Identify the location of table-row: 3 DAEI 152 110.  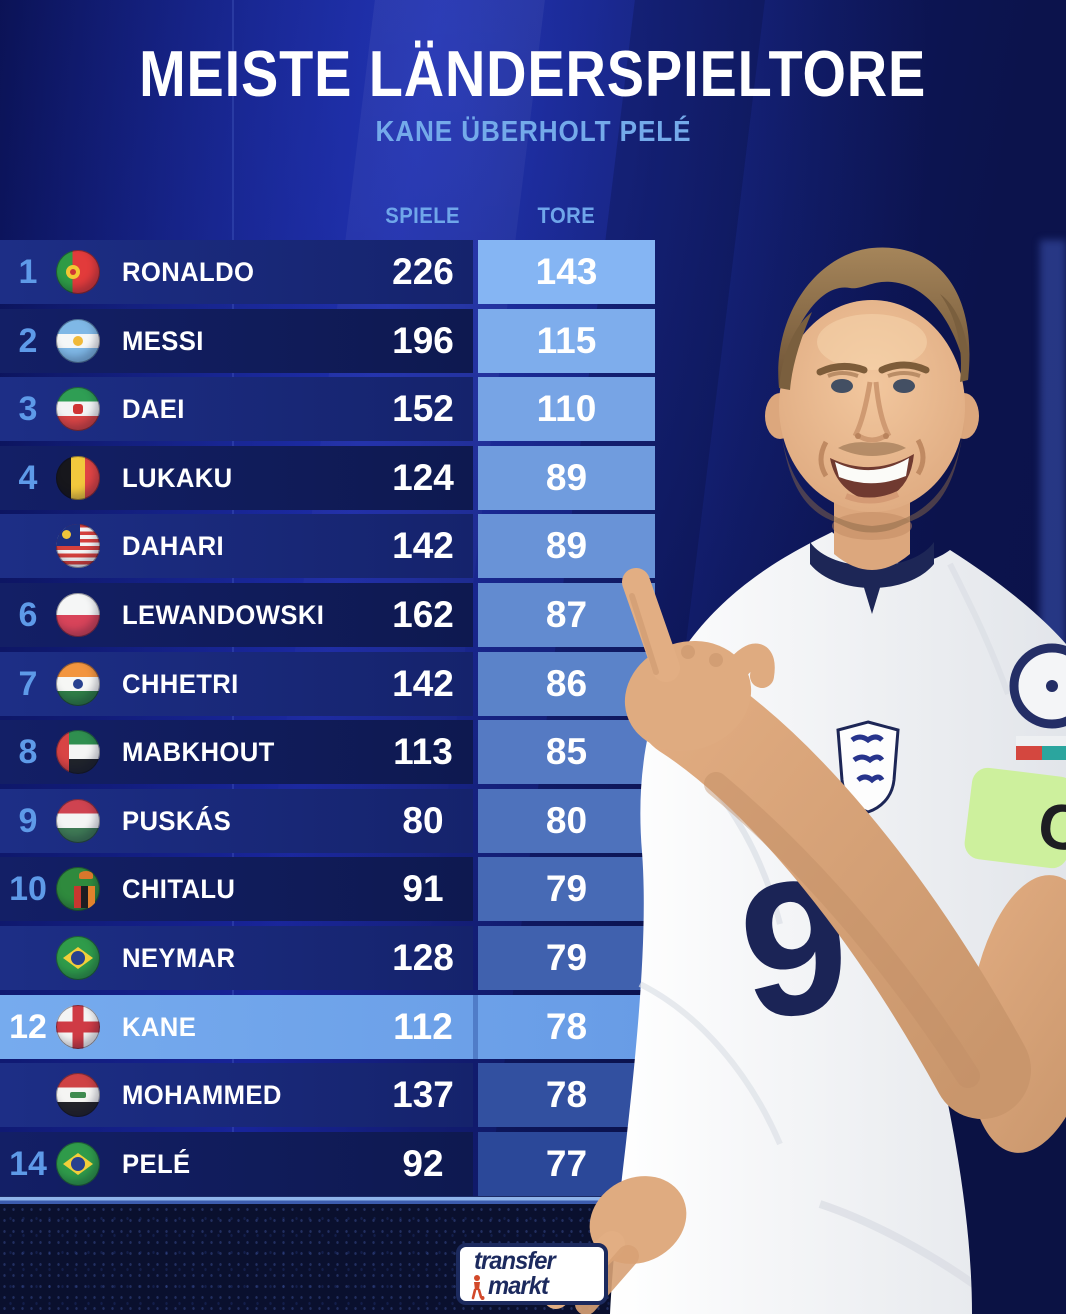
(327, 409).